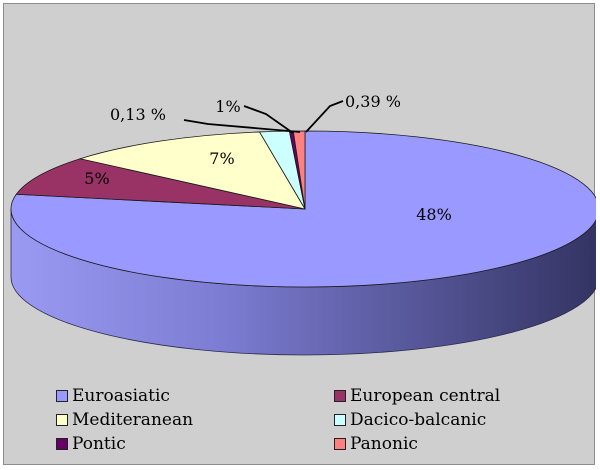  I want to click on data-label-panonic: 0,39 %, so click(373, 101).